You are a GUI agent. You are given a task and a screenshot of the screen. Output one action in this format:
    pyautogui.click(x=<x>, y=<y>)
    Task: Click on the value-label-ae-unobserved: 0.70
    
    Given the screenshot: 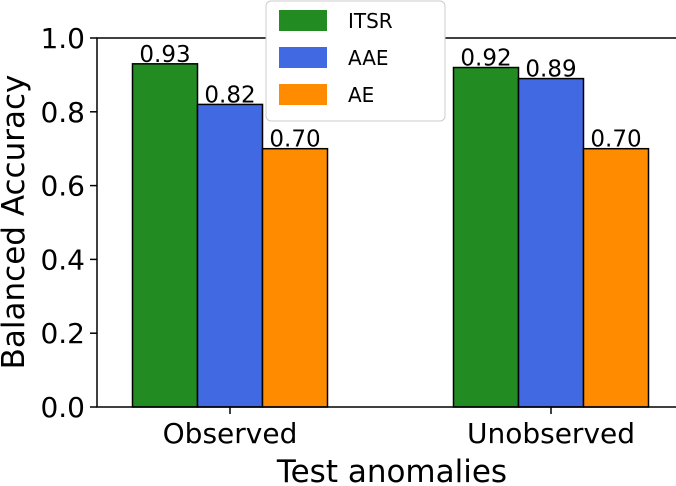 What is the action you would take?
    pyautogui.click(x=615, y=140)
    